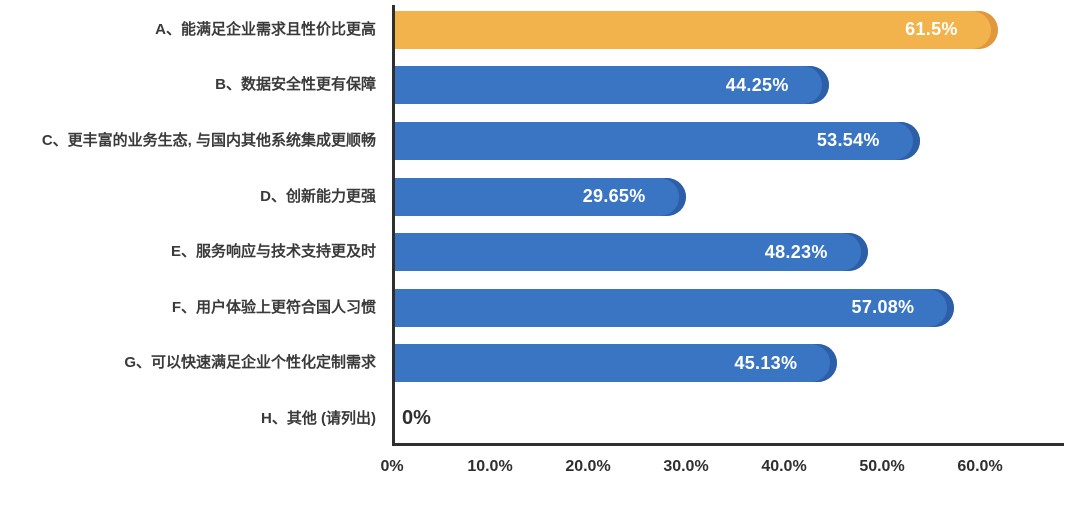 The image size is (1080, 507). Describe the element at coordinates (675, 307) in the screenshot. I see `bar: 57.08%` at that location.